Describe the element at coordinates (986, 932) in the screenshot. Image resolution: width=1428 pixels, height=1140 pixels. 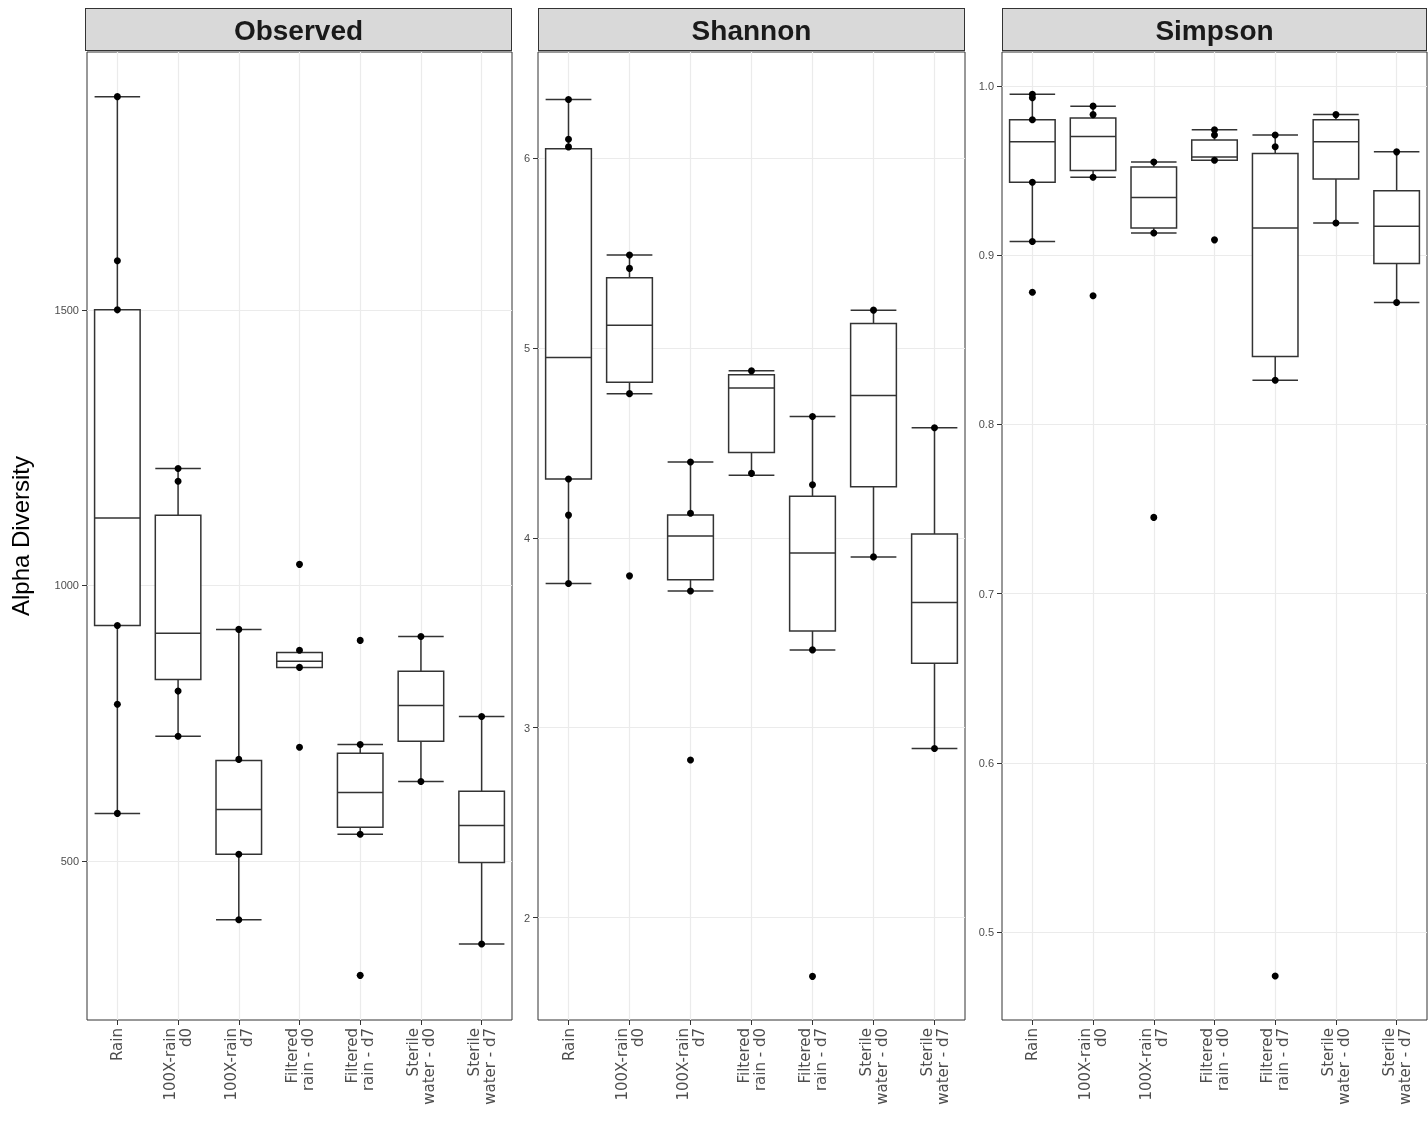
I see `y-tick-label: 0.5` at that location.